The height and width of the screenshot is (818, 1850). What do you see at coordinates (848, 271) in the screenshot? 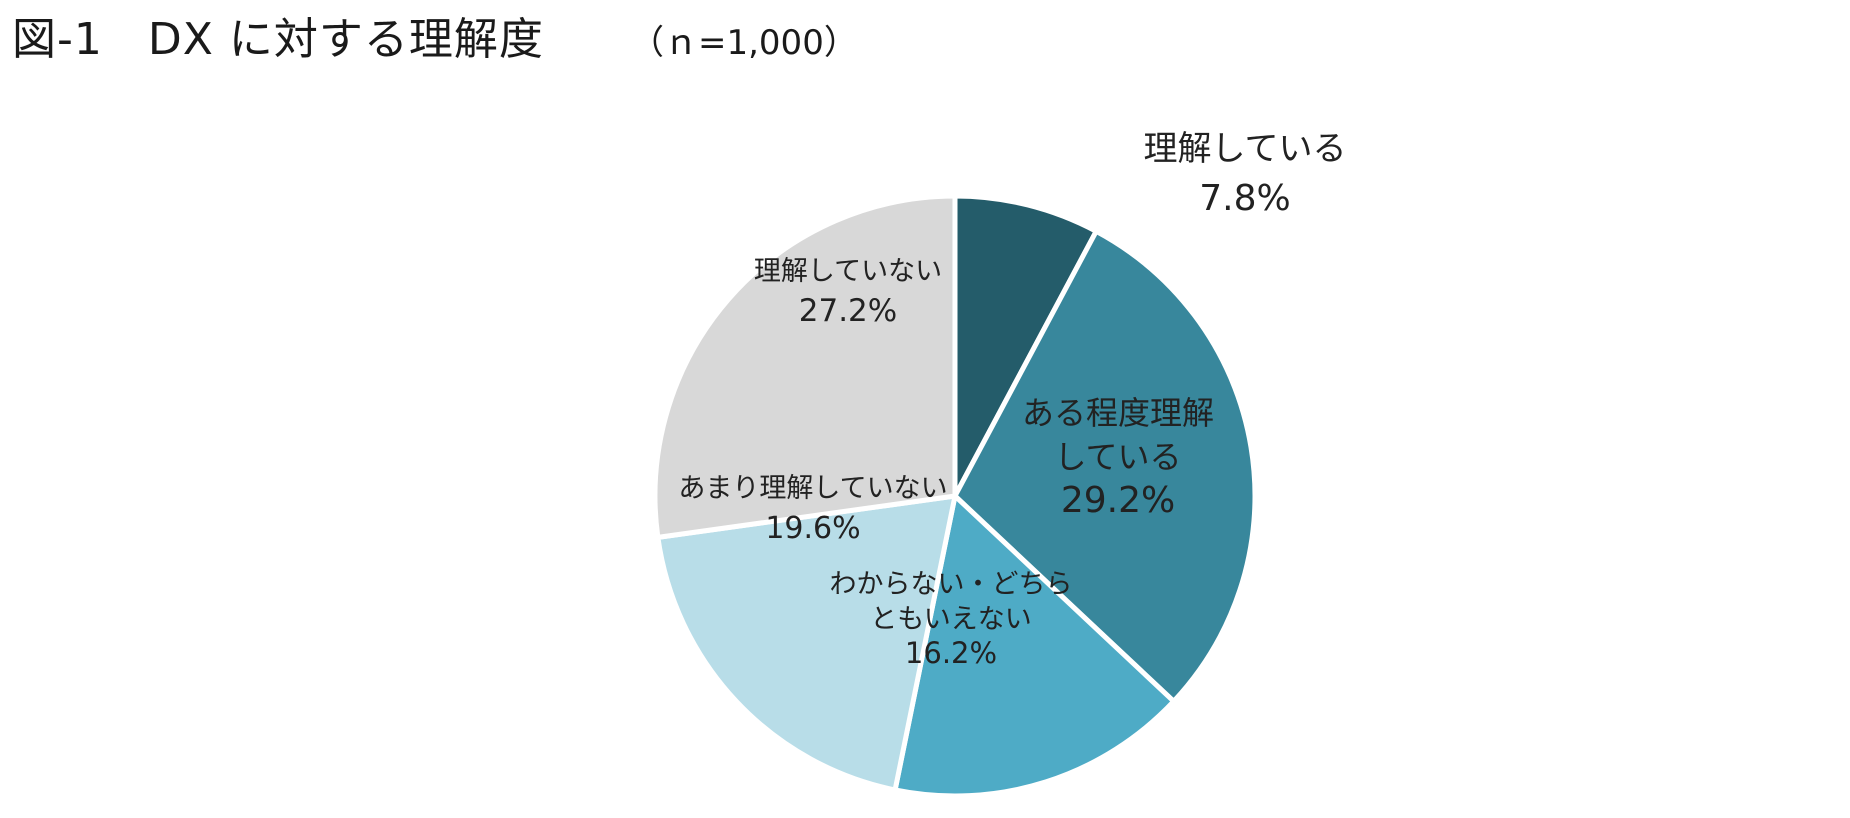
I see `slice-label-4-line-0: 理解していない` at bounding box center [848, 271].